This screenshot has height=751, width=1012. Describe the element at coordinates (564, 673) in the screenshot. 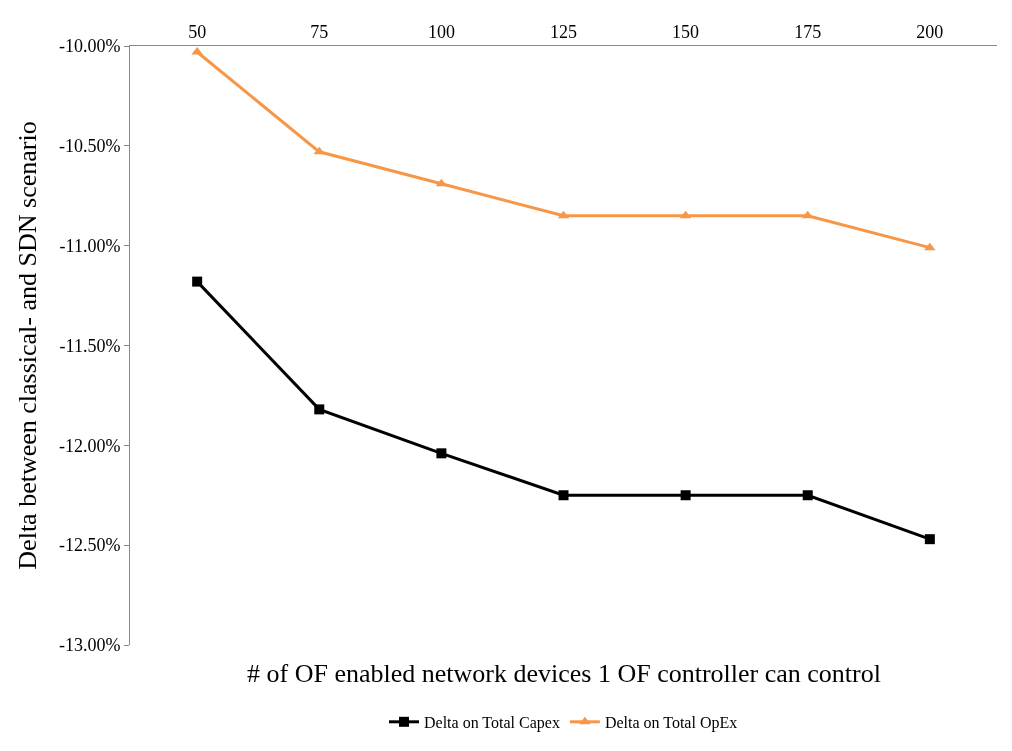

I see `x-axis-title: # of OF enabled network devices 1 OF controller can control` at that location.